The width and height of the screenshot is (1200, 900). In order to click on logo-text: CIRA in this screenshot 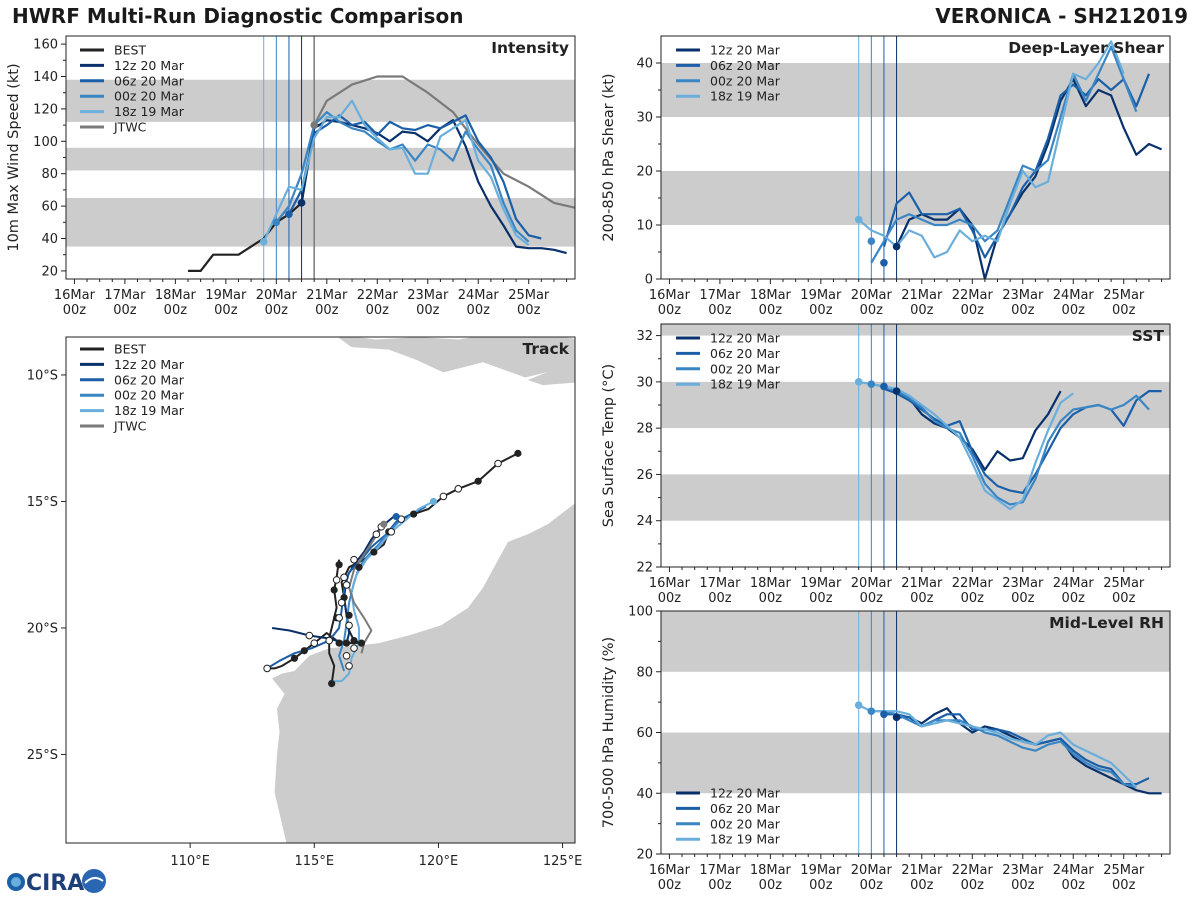, I will do `click(55, 883)`.